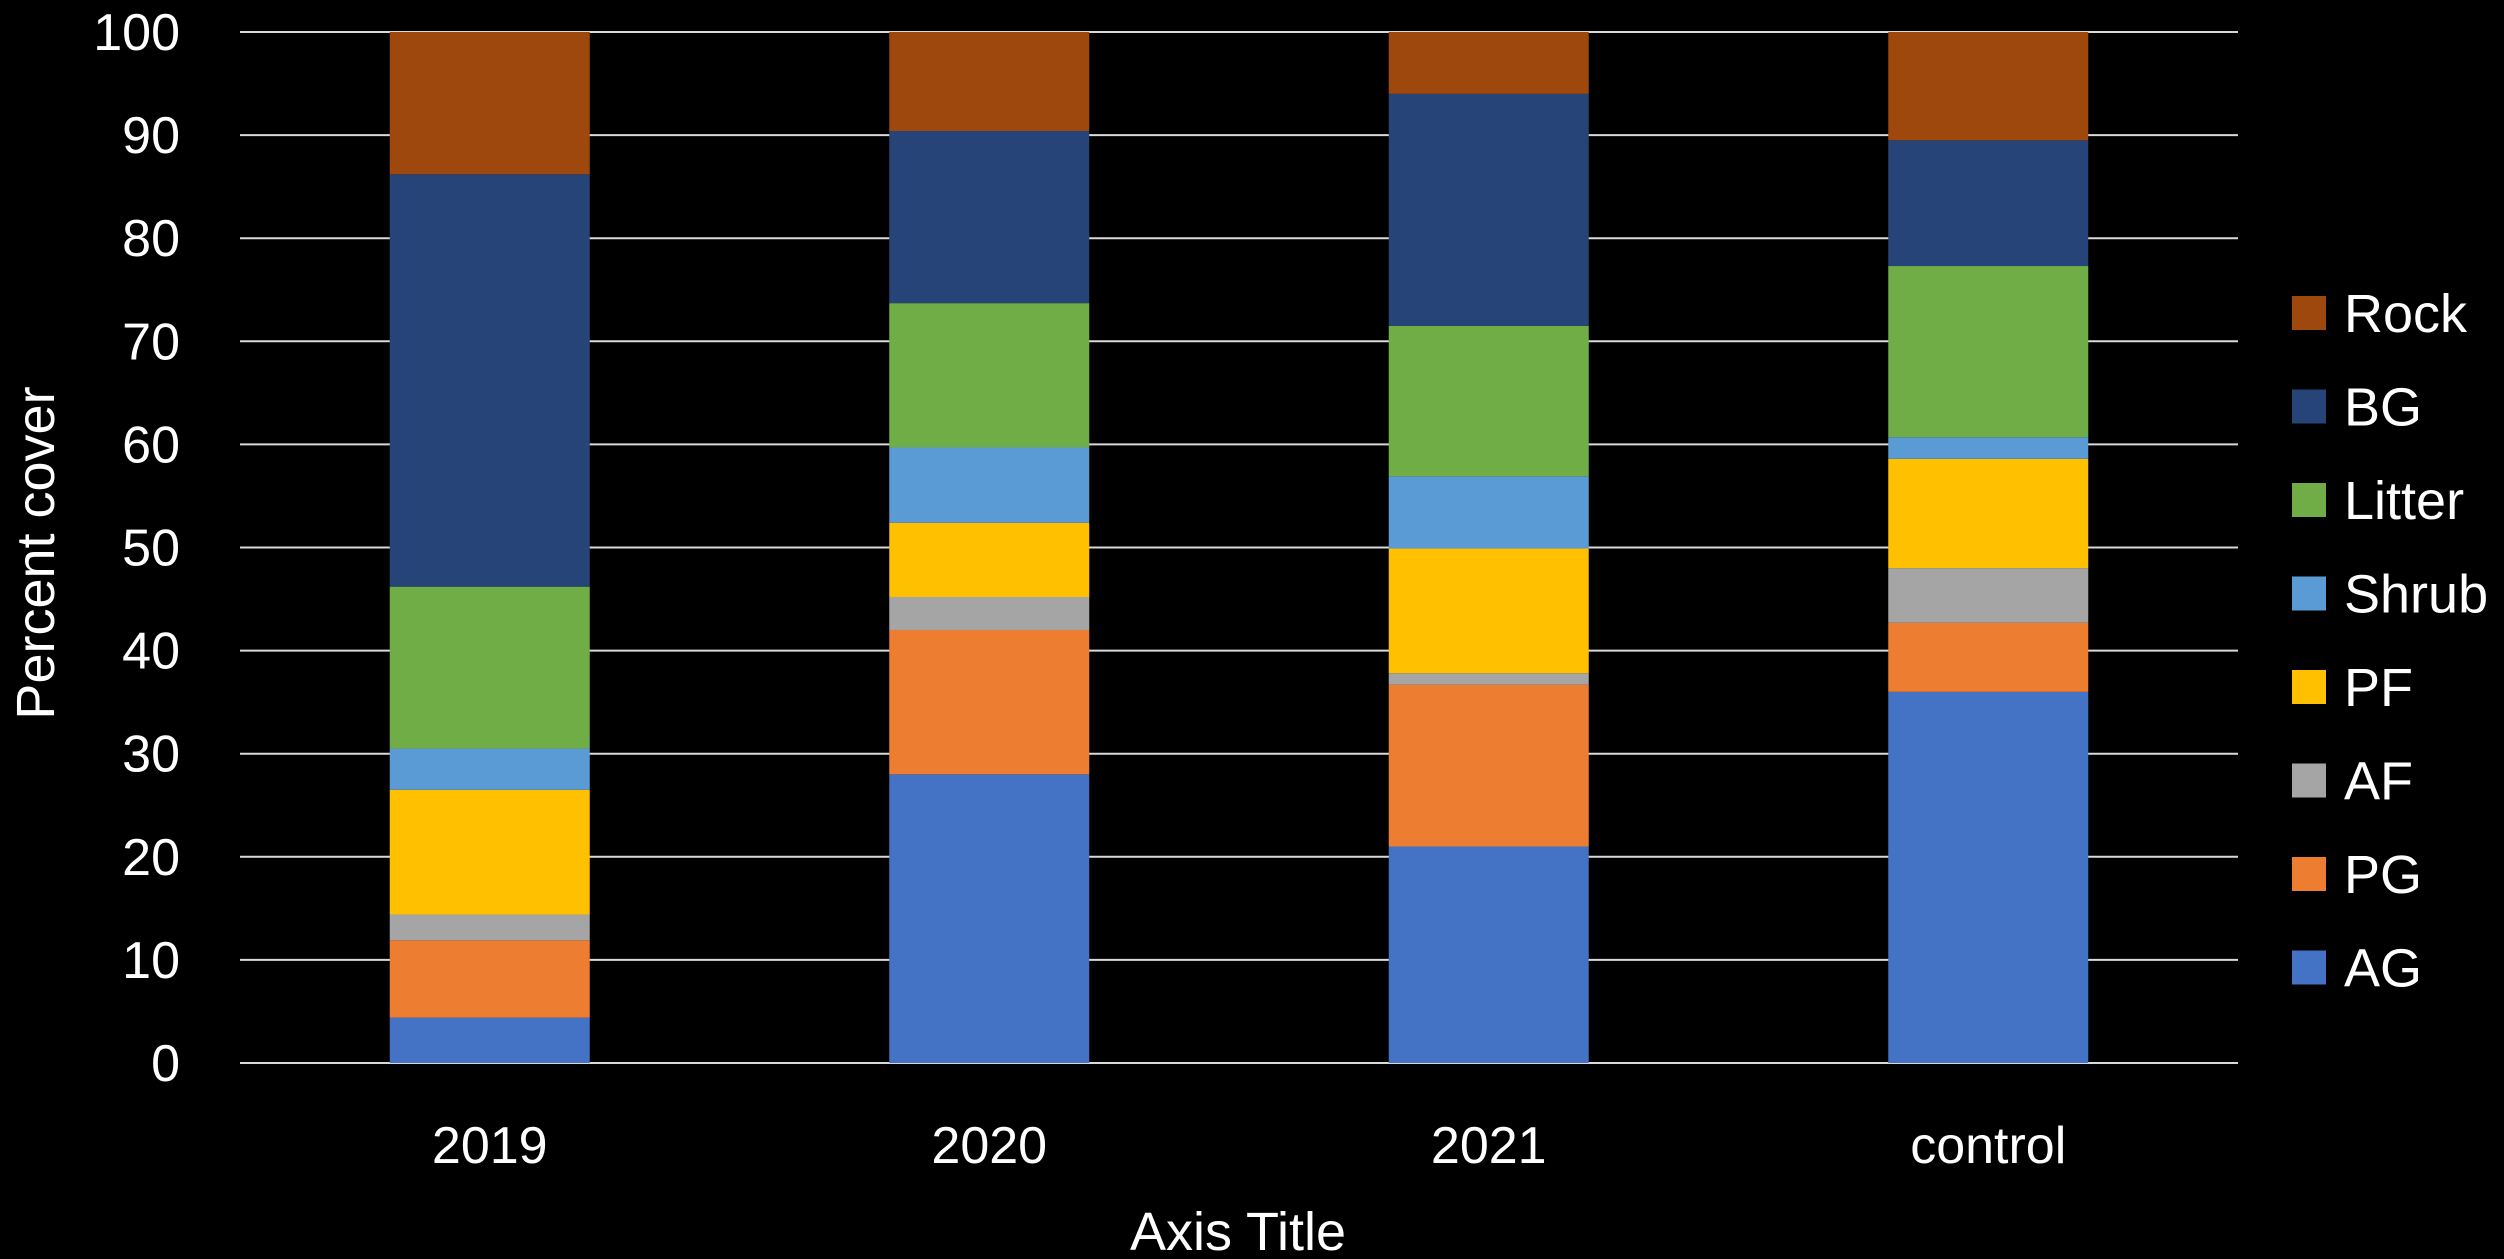 This screenshot has height=1259, width=2504. What do you see at coordinates (2404, 501) in the screenshot?
I see `legend-label-Litter: Litter` at bounding box center [2404, 501].